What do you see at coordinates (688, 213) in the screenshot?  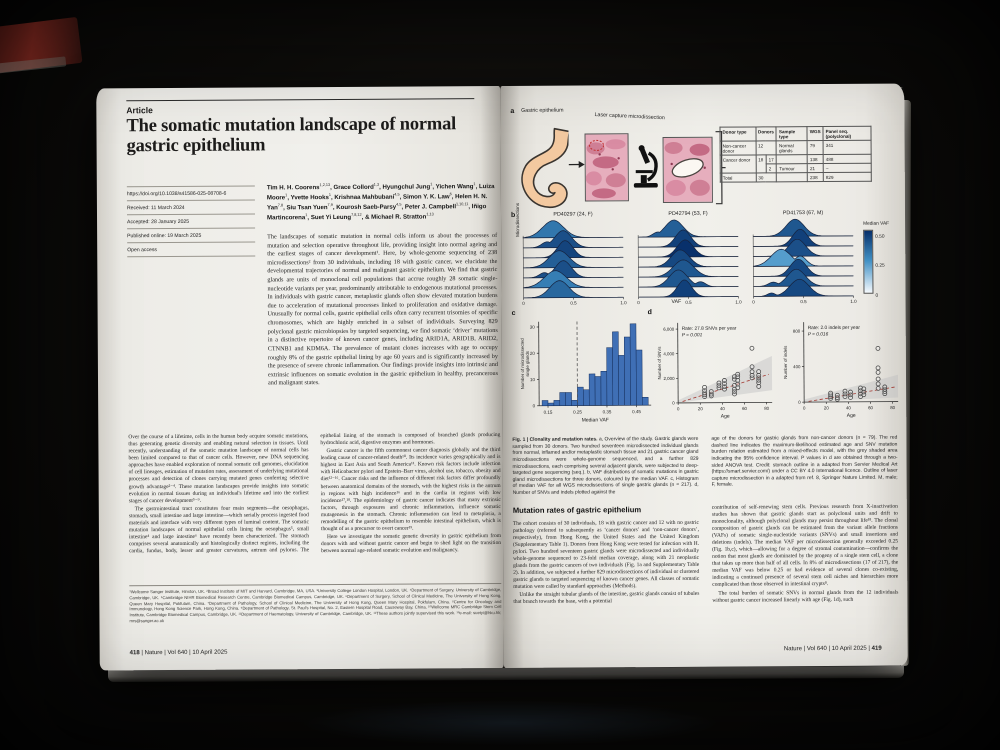 I see `ridgeline-title-2: PD42794 (53, F)` at bounding box center [688, 213].